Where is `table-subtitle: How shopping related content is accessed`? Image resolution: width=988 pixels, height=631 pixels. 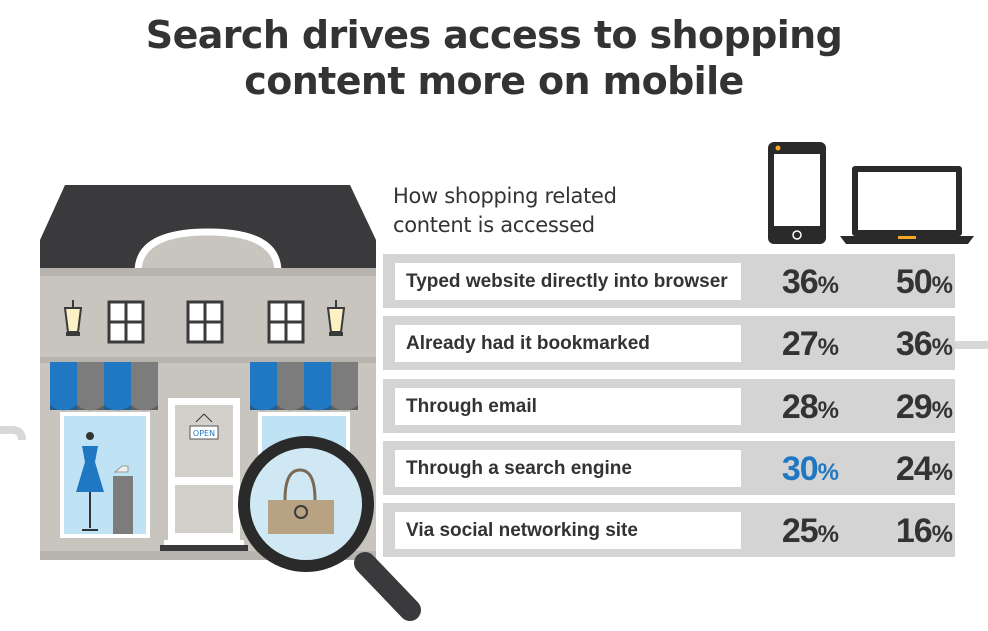
table-subtitle: How shopping related content is accessed is located at coordinates (563, 211).